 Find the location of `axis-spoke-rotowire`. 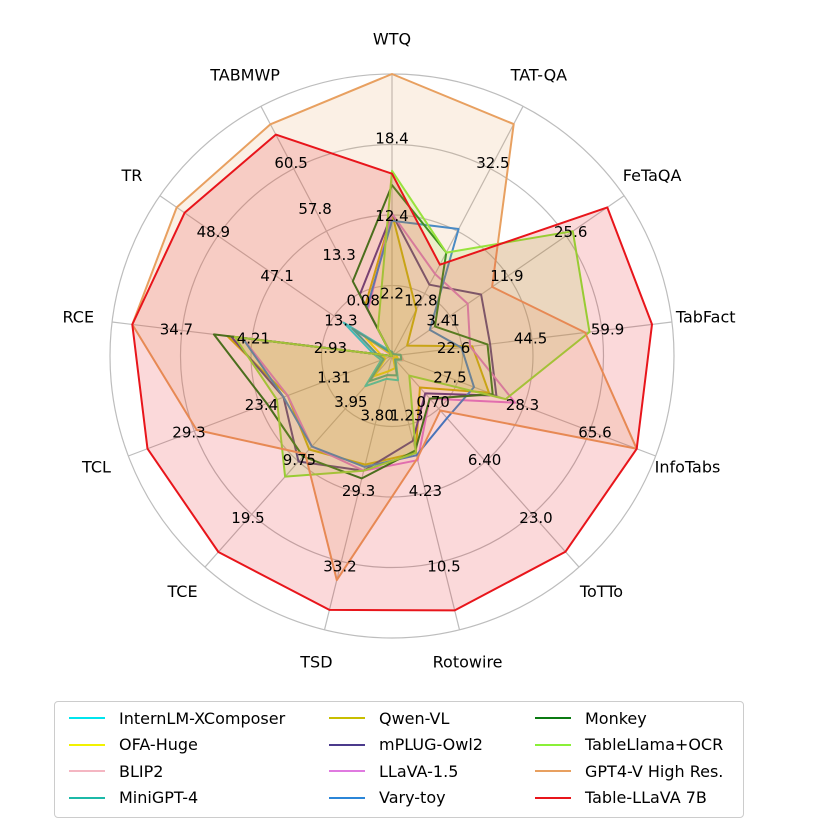

axis-spoke-rotowire is located at coordinates (426, 492).